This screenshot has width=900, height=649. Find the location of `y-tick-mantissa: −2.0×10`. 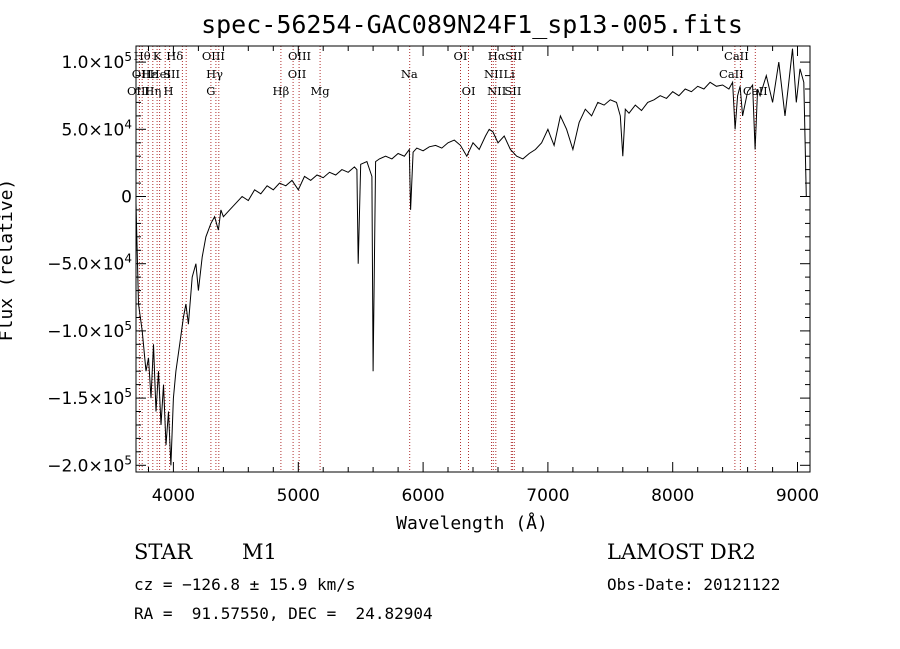

y-tick-mantissa: −2.0×10 is located at coordinates (85, 466).